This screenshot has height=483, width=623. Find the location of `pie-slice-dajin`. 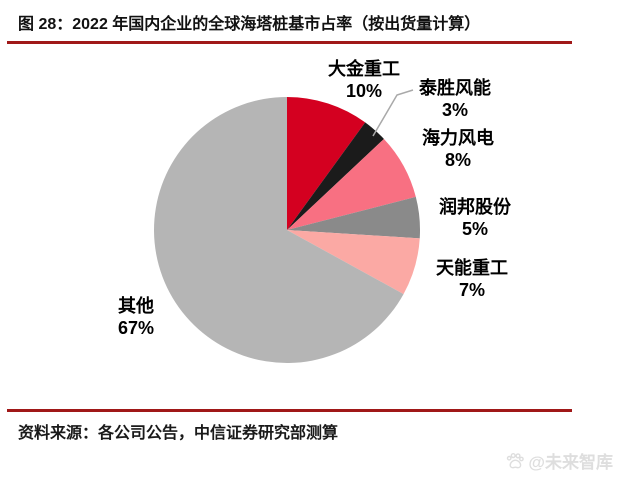

pie-slice-dajin is located at coordinates (326, 163).